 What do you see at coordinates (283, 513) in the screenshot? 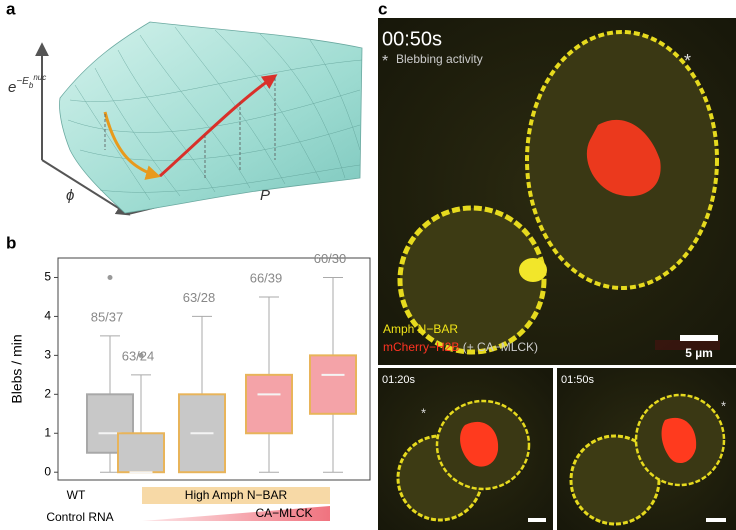
I see `group-label: CA−MLCK` at bounding box center [283, 513].